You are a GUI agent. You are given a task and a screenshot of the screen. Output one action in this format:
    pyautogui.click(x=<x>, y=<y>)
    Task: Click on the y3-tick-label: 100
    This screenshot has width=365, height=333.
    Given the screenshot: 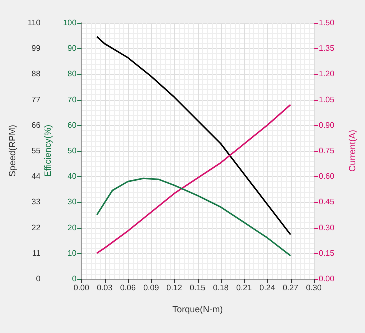 What is the action you would take?
    pyautogui.click(x=70, y=23)
    